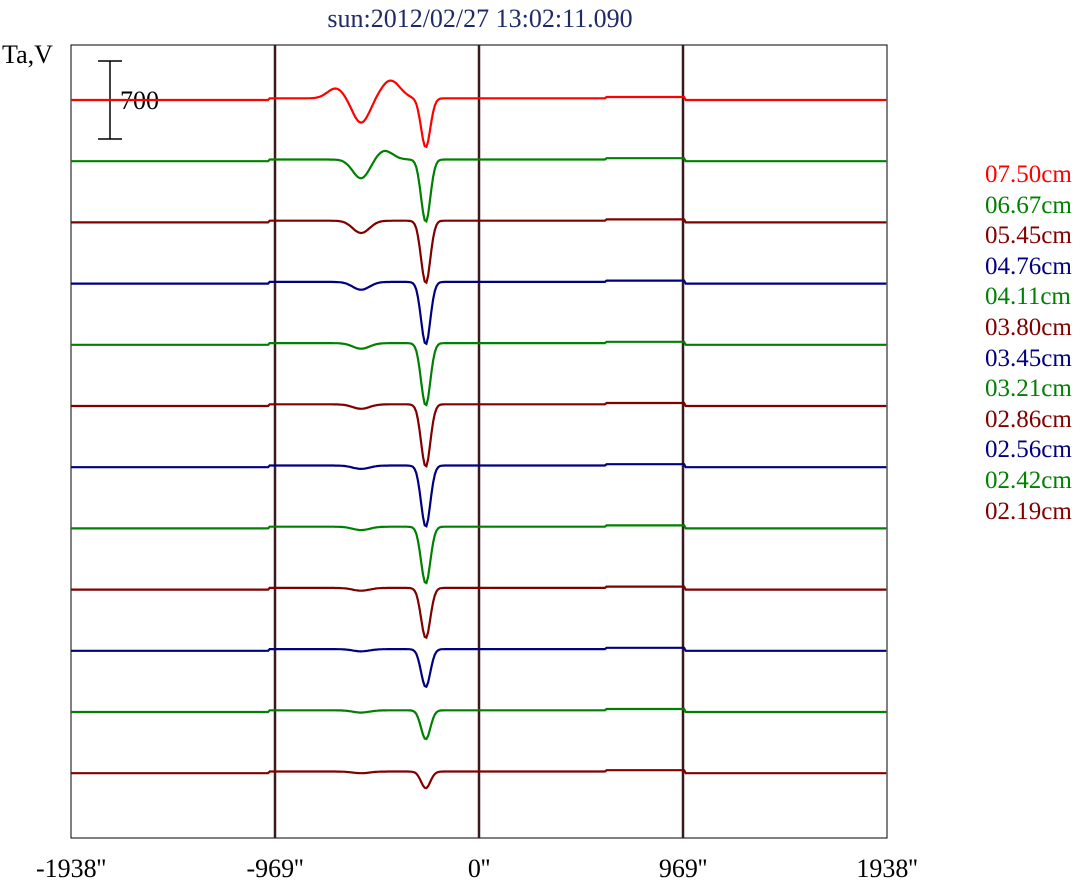 The image size is (1086, 885). What do you see at coordinates (683, 868) in the screenshot?
I see `x-tick-label: 969''` at bounding box center [683, 868].